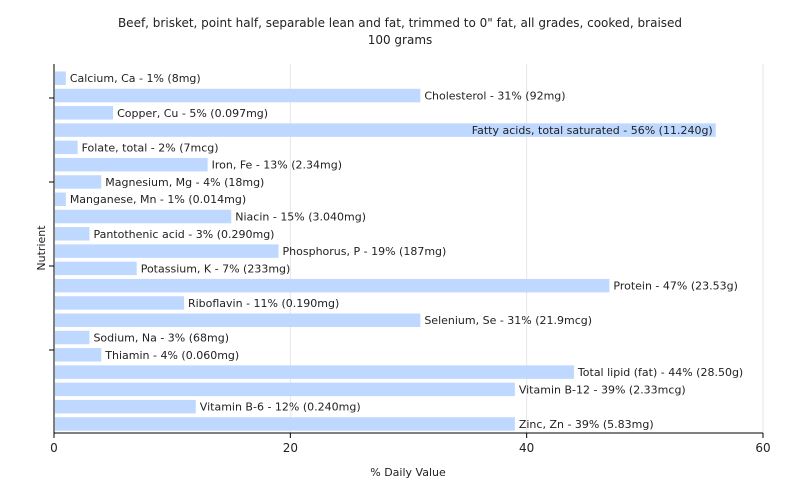 The width and height of the screenshot is (800, 500). What do you see at coordinates (161, 338) in the screenshot?
I see `bar-label-15: Sodium, Na - 3% (68mg)` at bounding box center [161, 338].